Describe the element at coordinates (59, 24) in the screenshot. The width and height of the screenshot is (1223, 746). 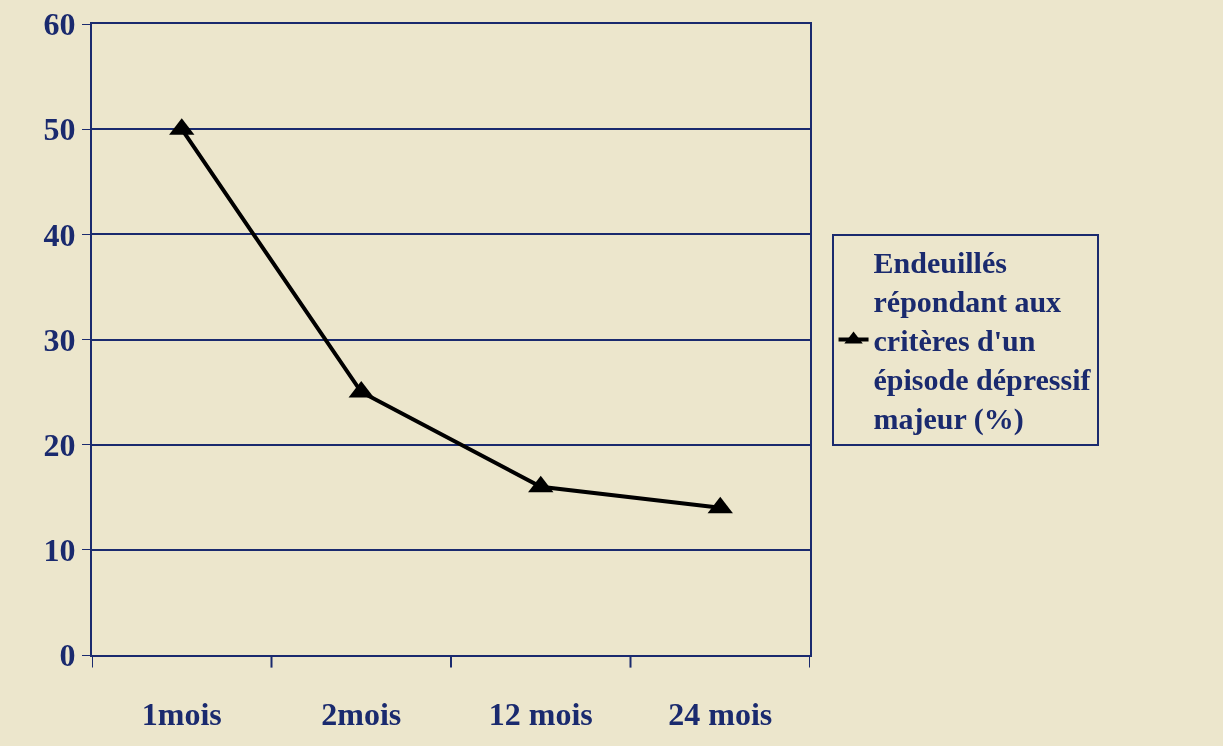
I see `y-tick-label: 60` at that location.